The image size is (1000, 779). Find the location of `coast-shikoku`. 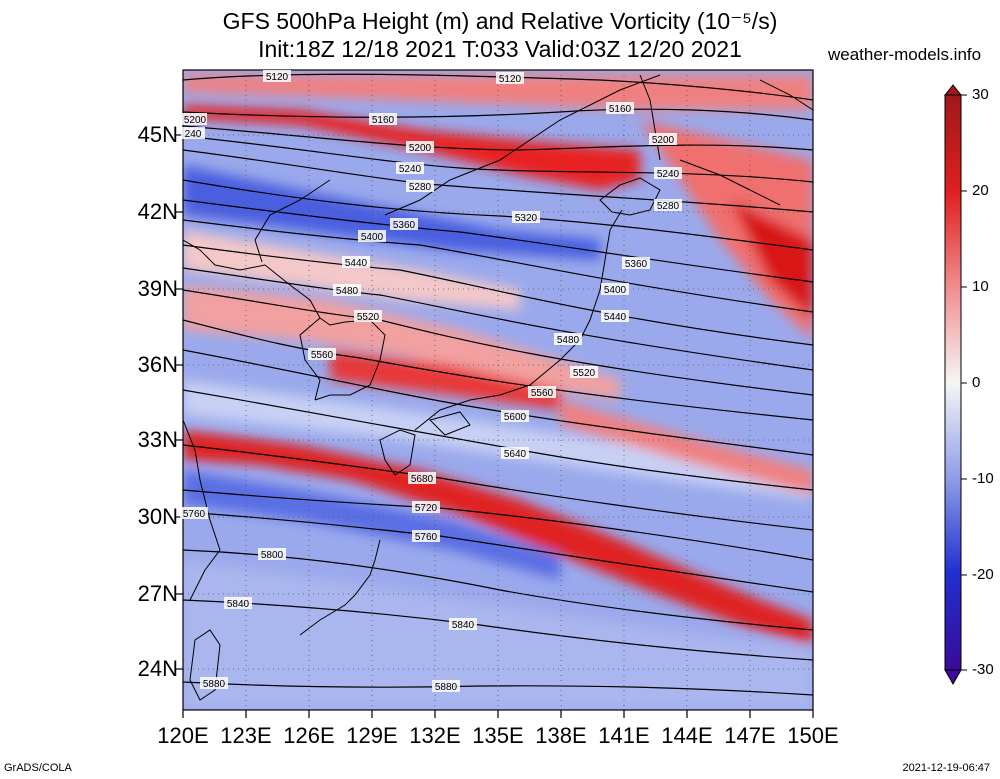

coast-shikoku is located at coordinates (450, 423).